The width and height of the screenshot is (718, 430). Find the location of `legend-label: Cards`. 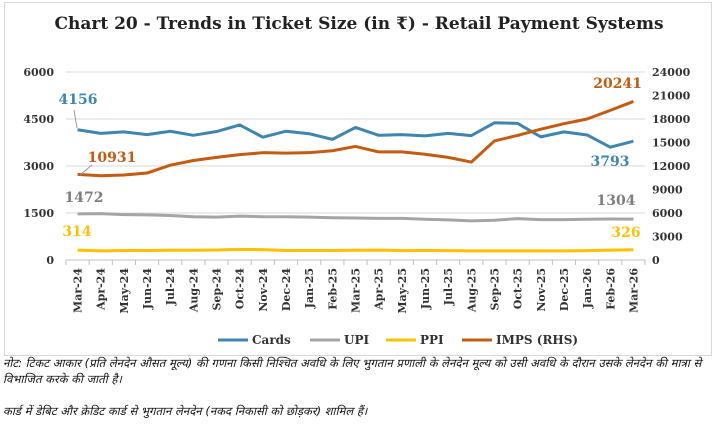

legend-label: Cards is located at coordinates (271, 340).